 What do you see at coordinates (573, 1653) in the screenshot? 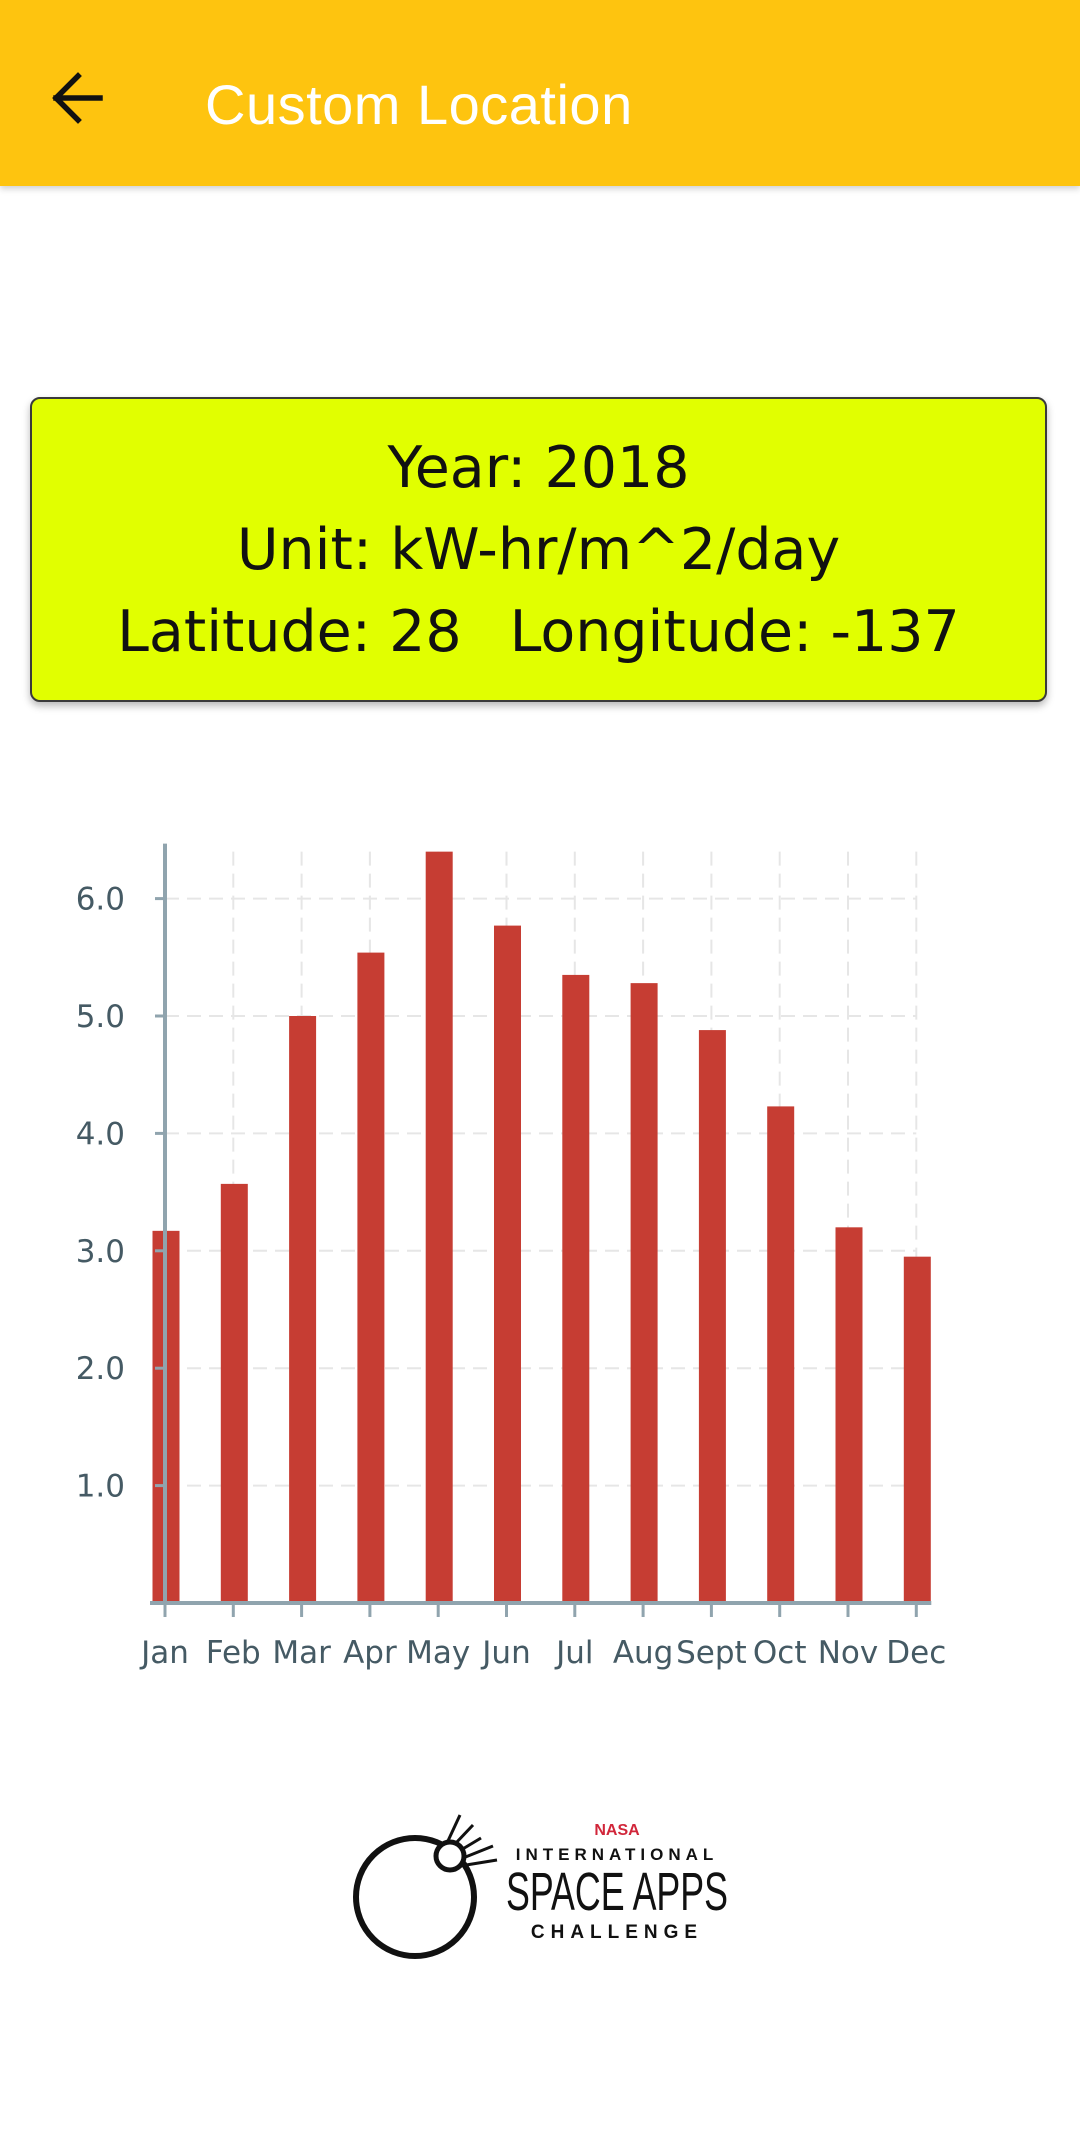
I see `x-tick-label: Jul` at bounding box center [573, 1653].